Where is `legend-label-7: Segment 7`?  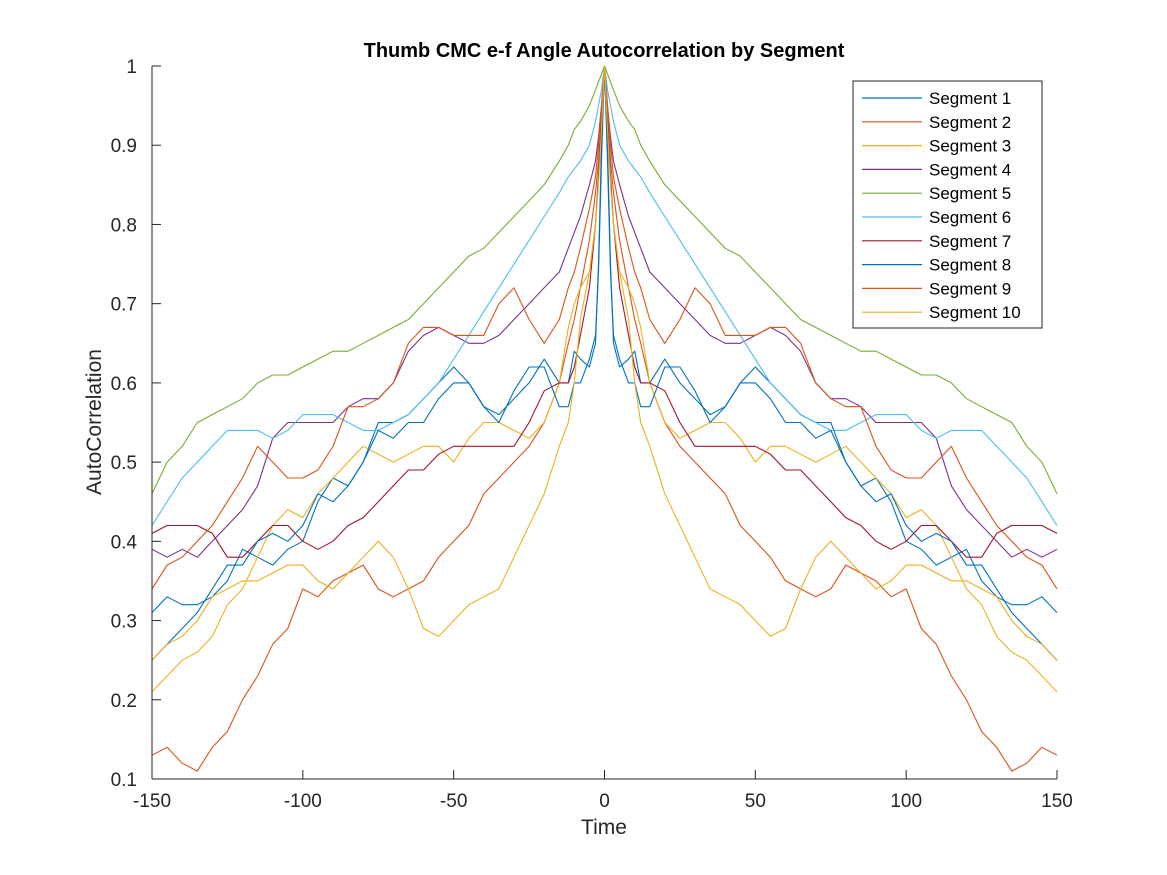 legend-label-7: Segment 7 is located at coordinates (970, 241).